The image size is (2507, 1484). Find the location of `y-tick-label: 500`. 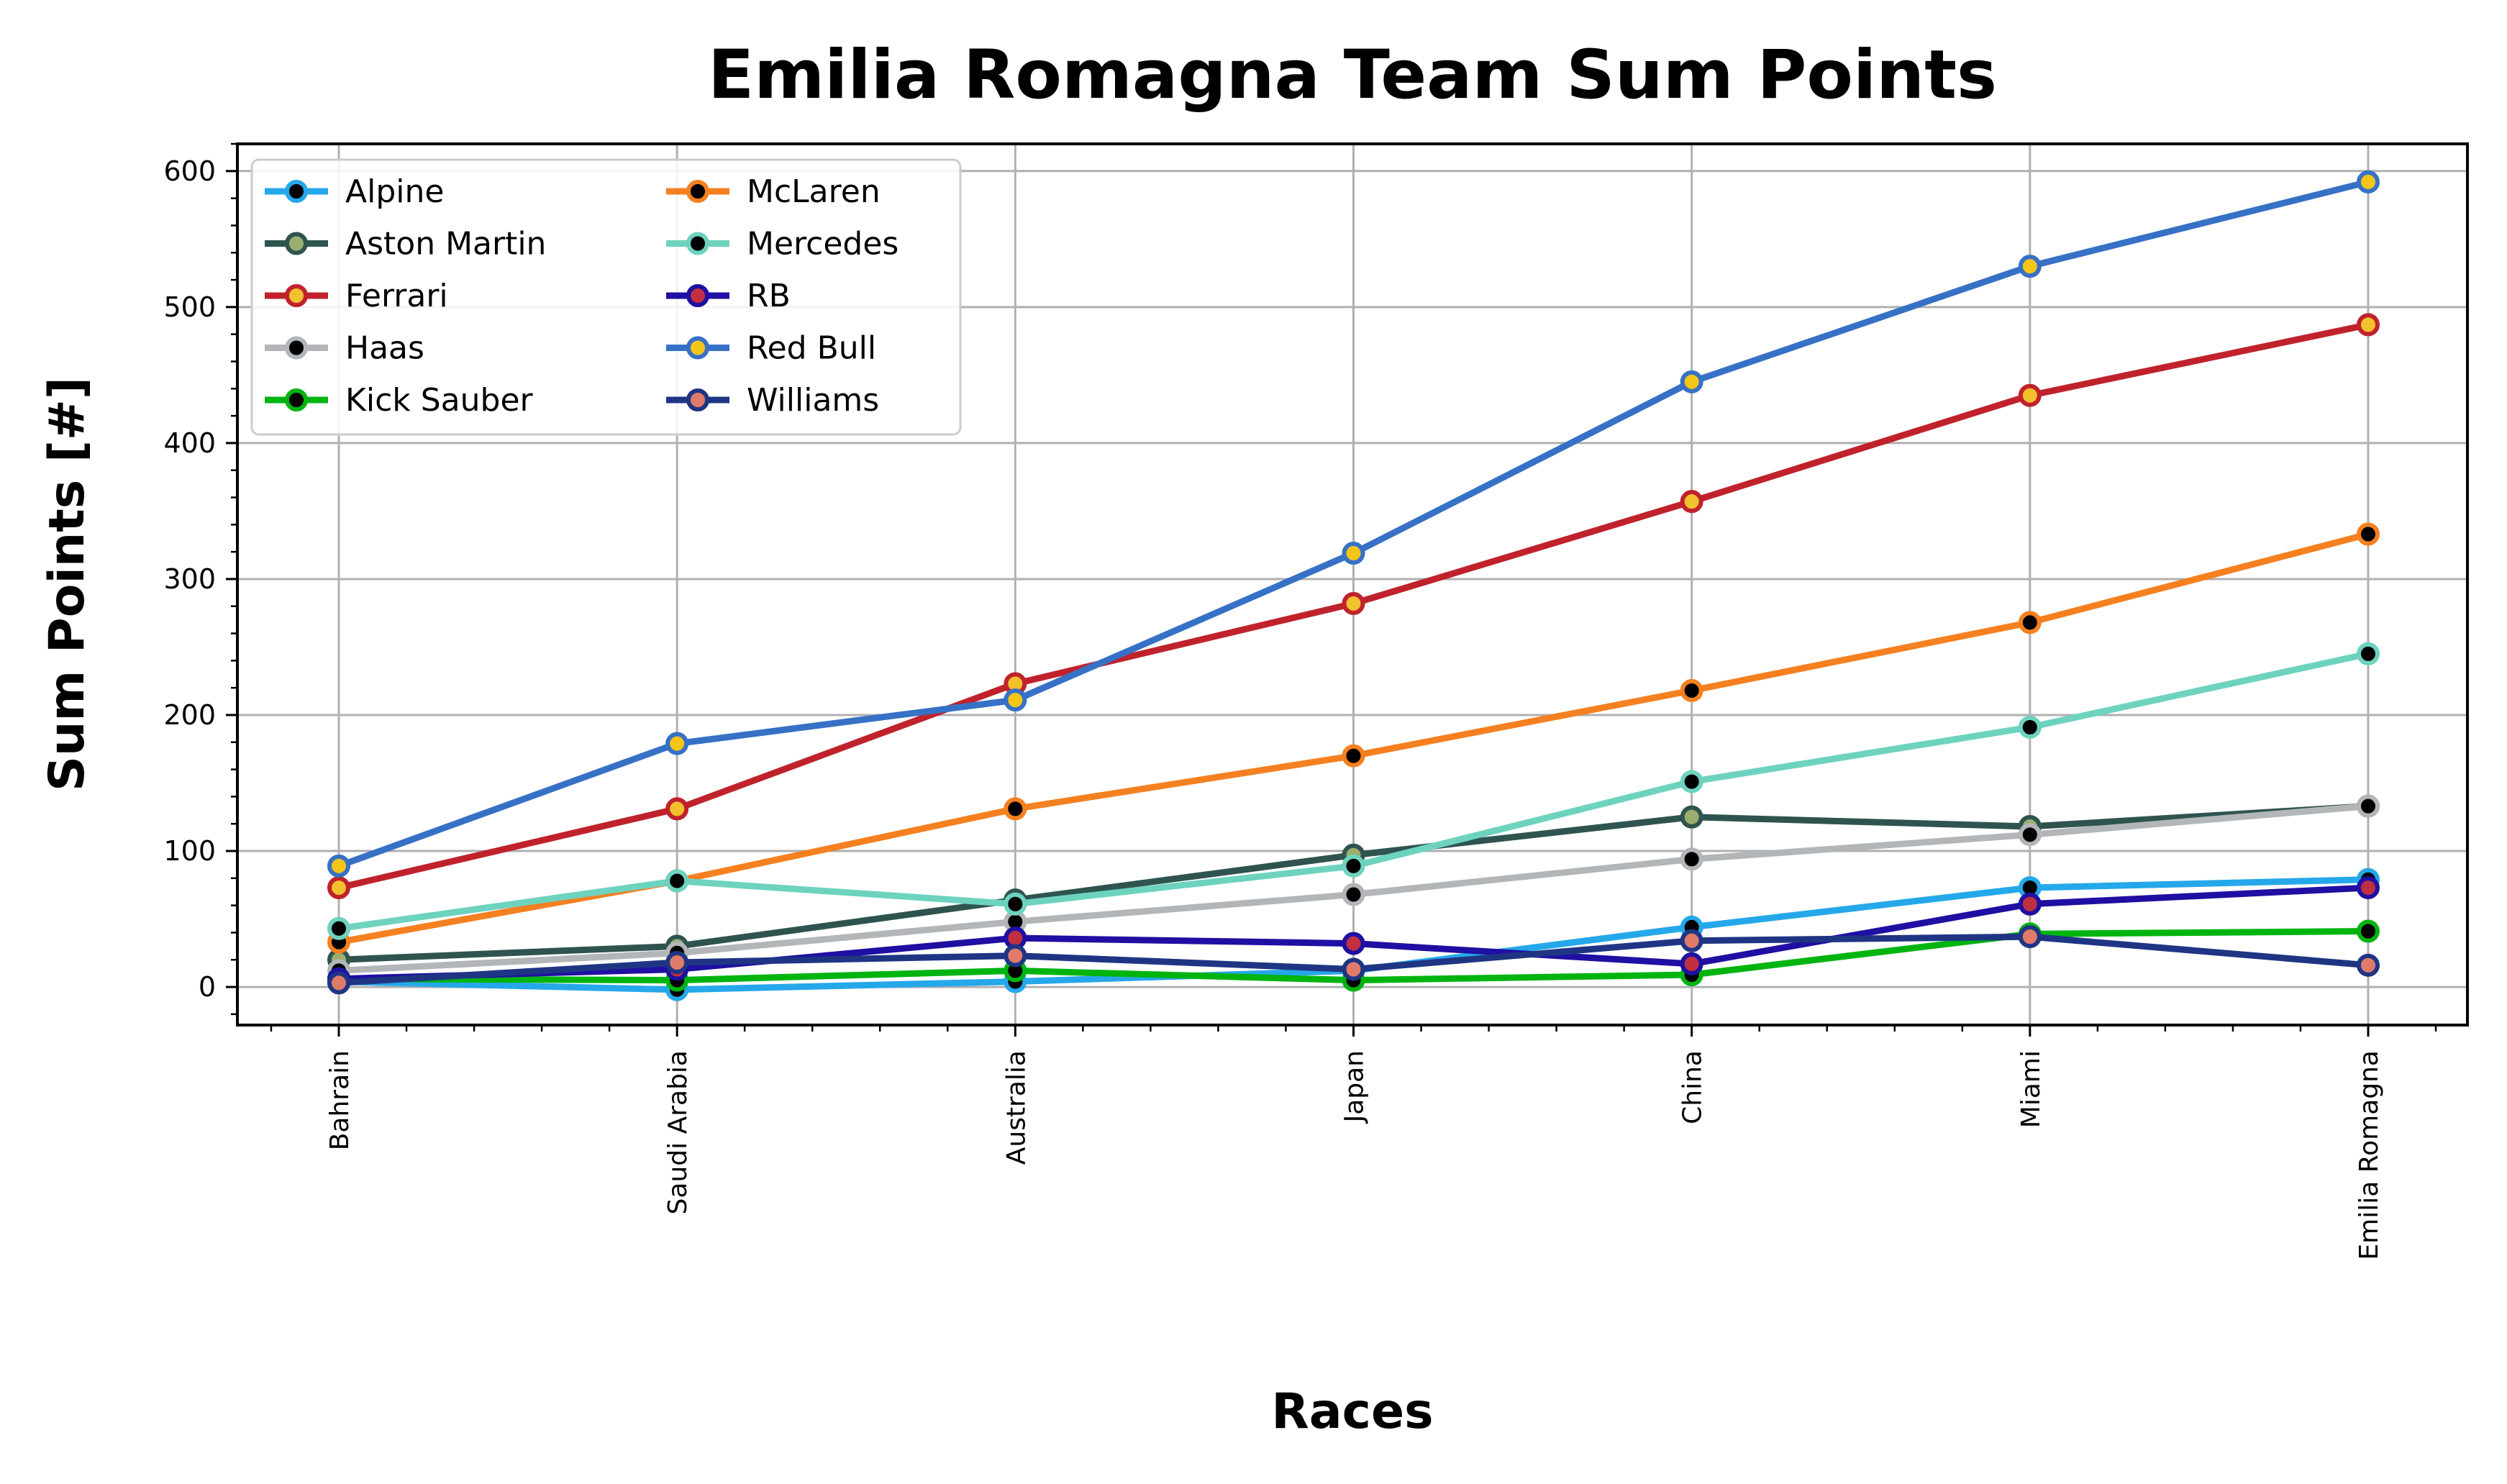

y-tick-label: 500 is located at coordinates (189, 307).